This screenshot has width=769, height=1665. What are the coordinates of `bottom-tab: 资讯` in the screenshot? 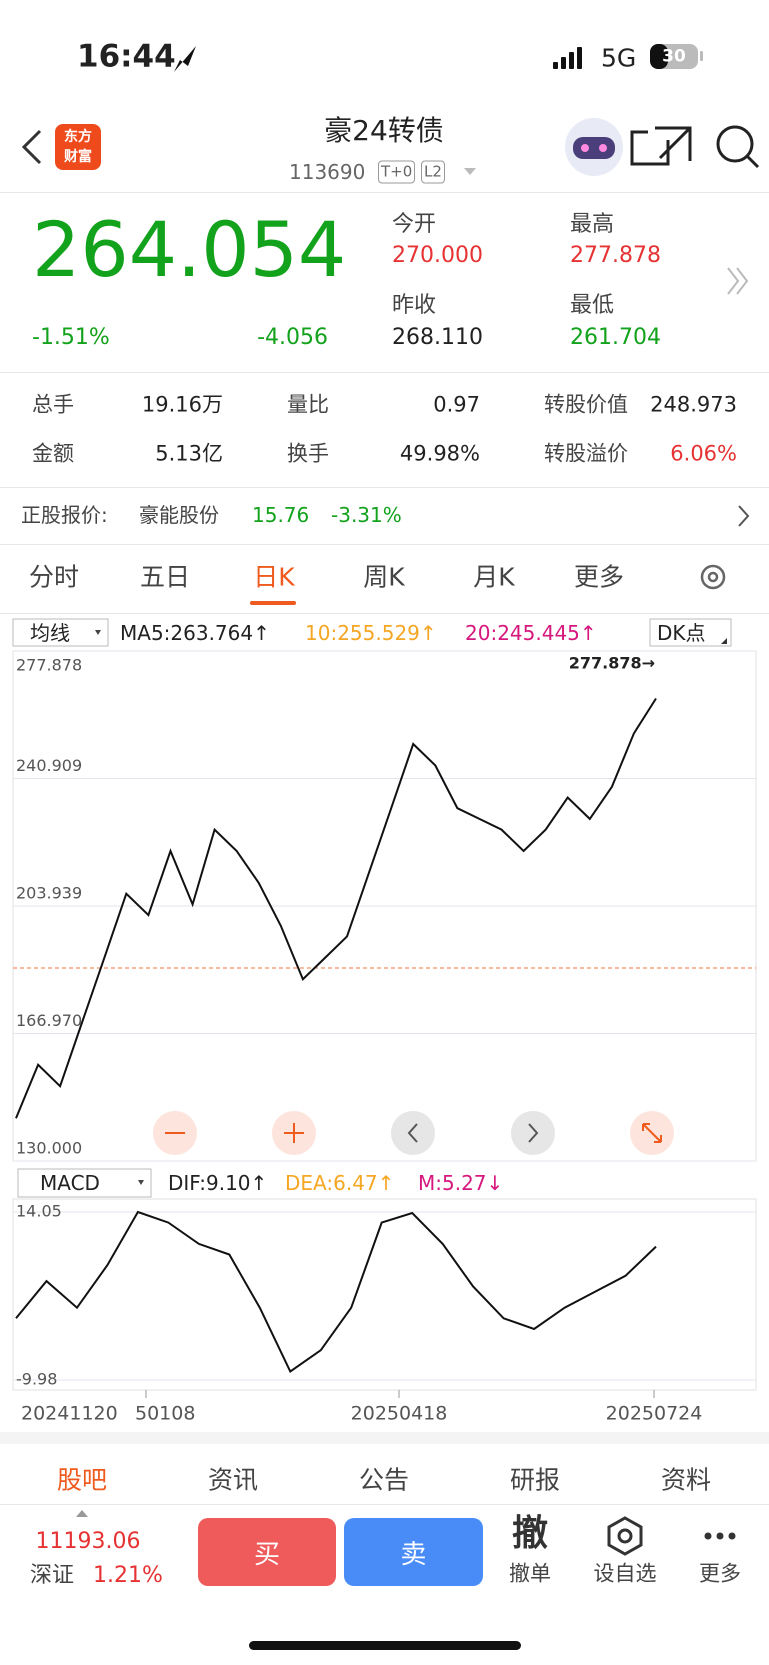 It's located at (233, 1480).